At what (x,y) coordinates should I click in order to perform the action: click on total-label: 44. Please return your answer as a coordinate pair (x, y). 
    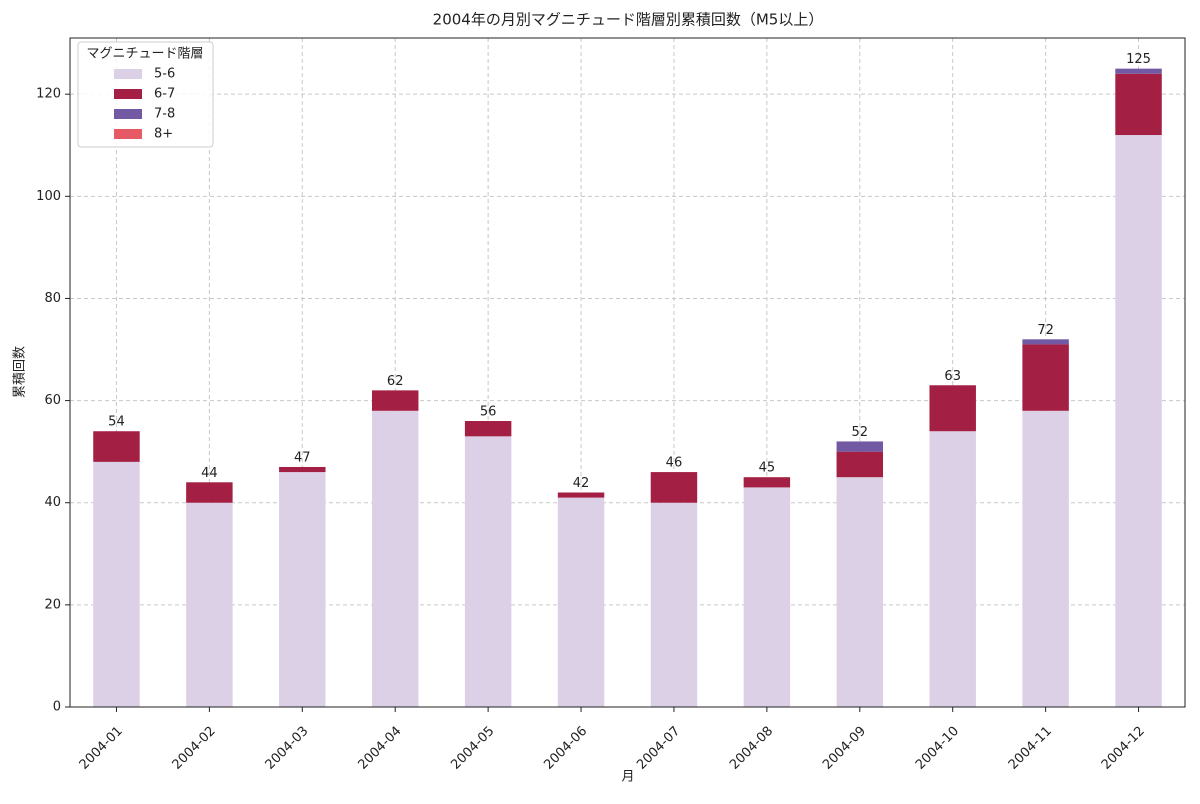
    Looking at the image, I should click on (209, 473).